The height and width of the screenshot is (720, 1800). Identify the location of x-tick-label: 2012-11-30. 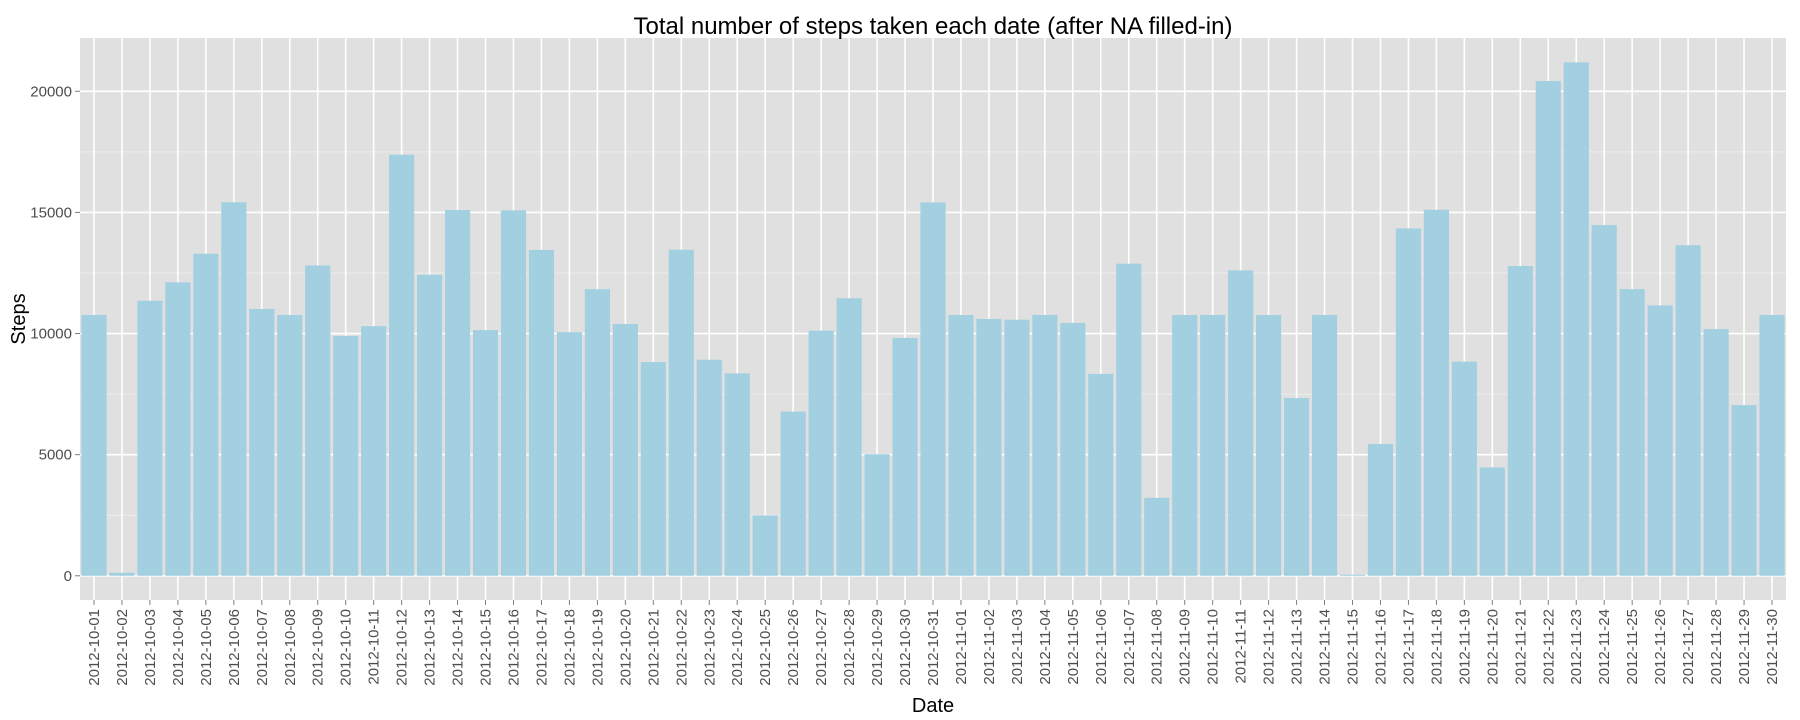
(1772, 647).